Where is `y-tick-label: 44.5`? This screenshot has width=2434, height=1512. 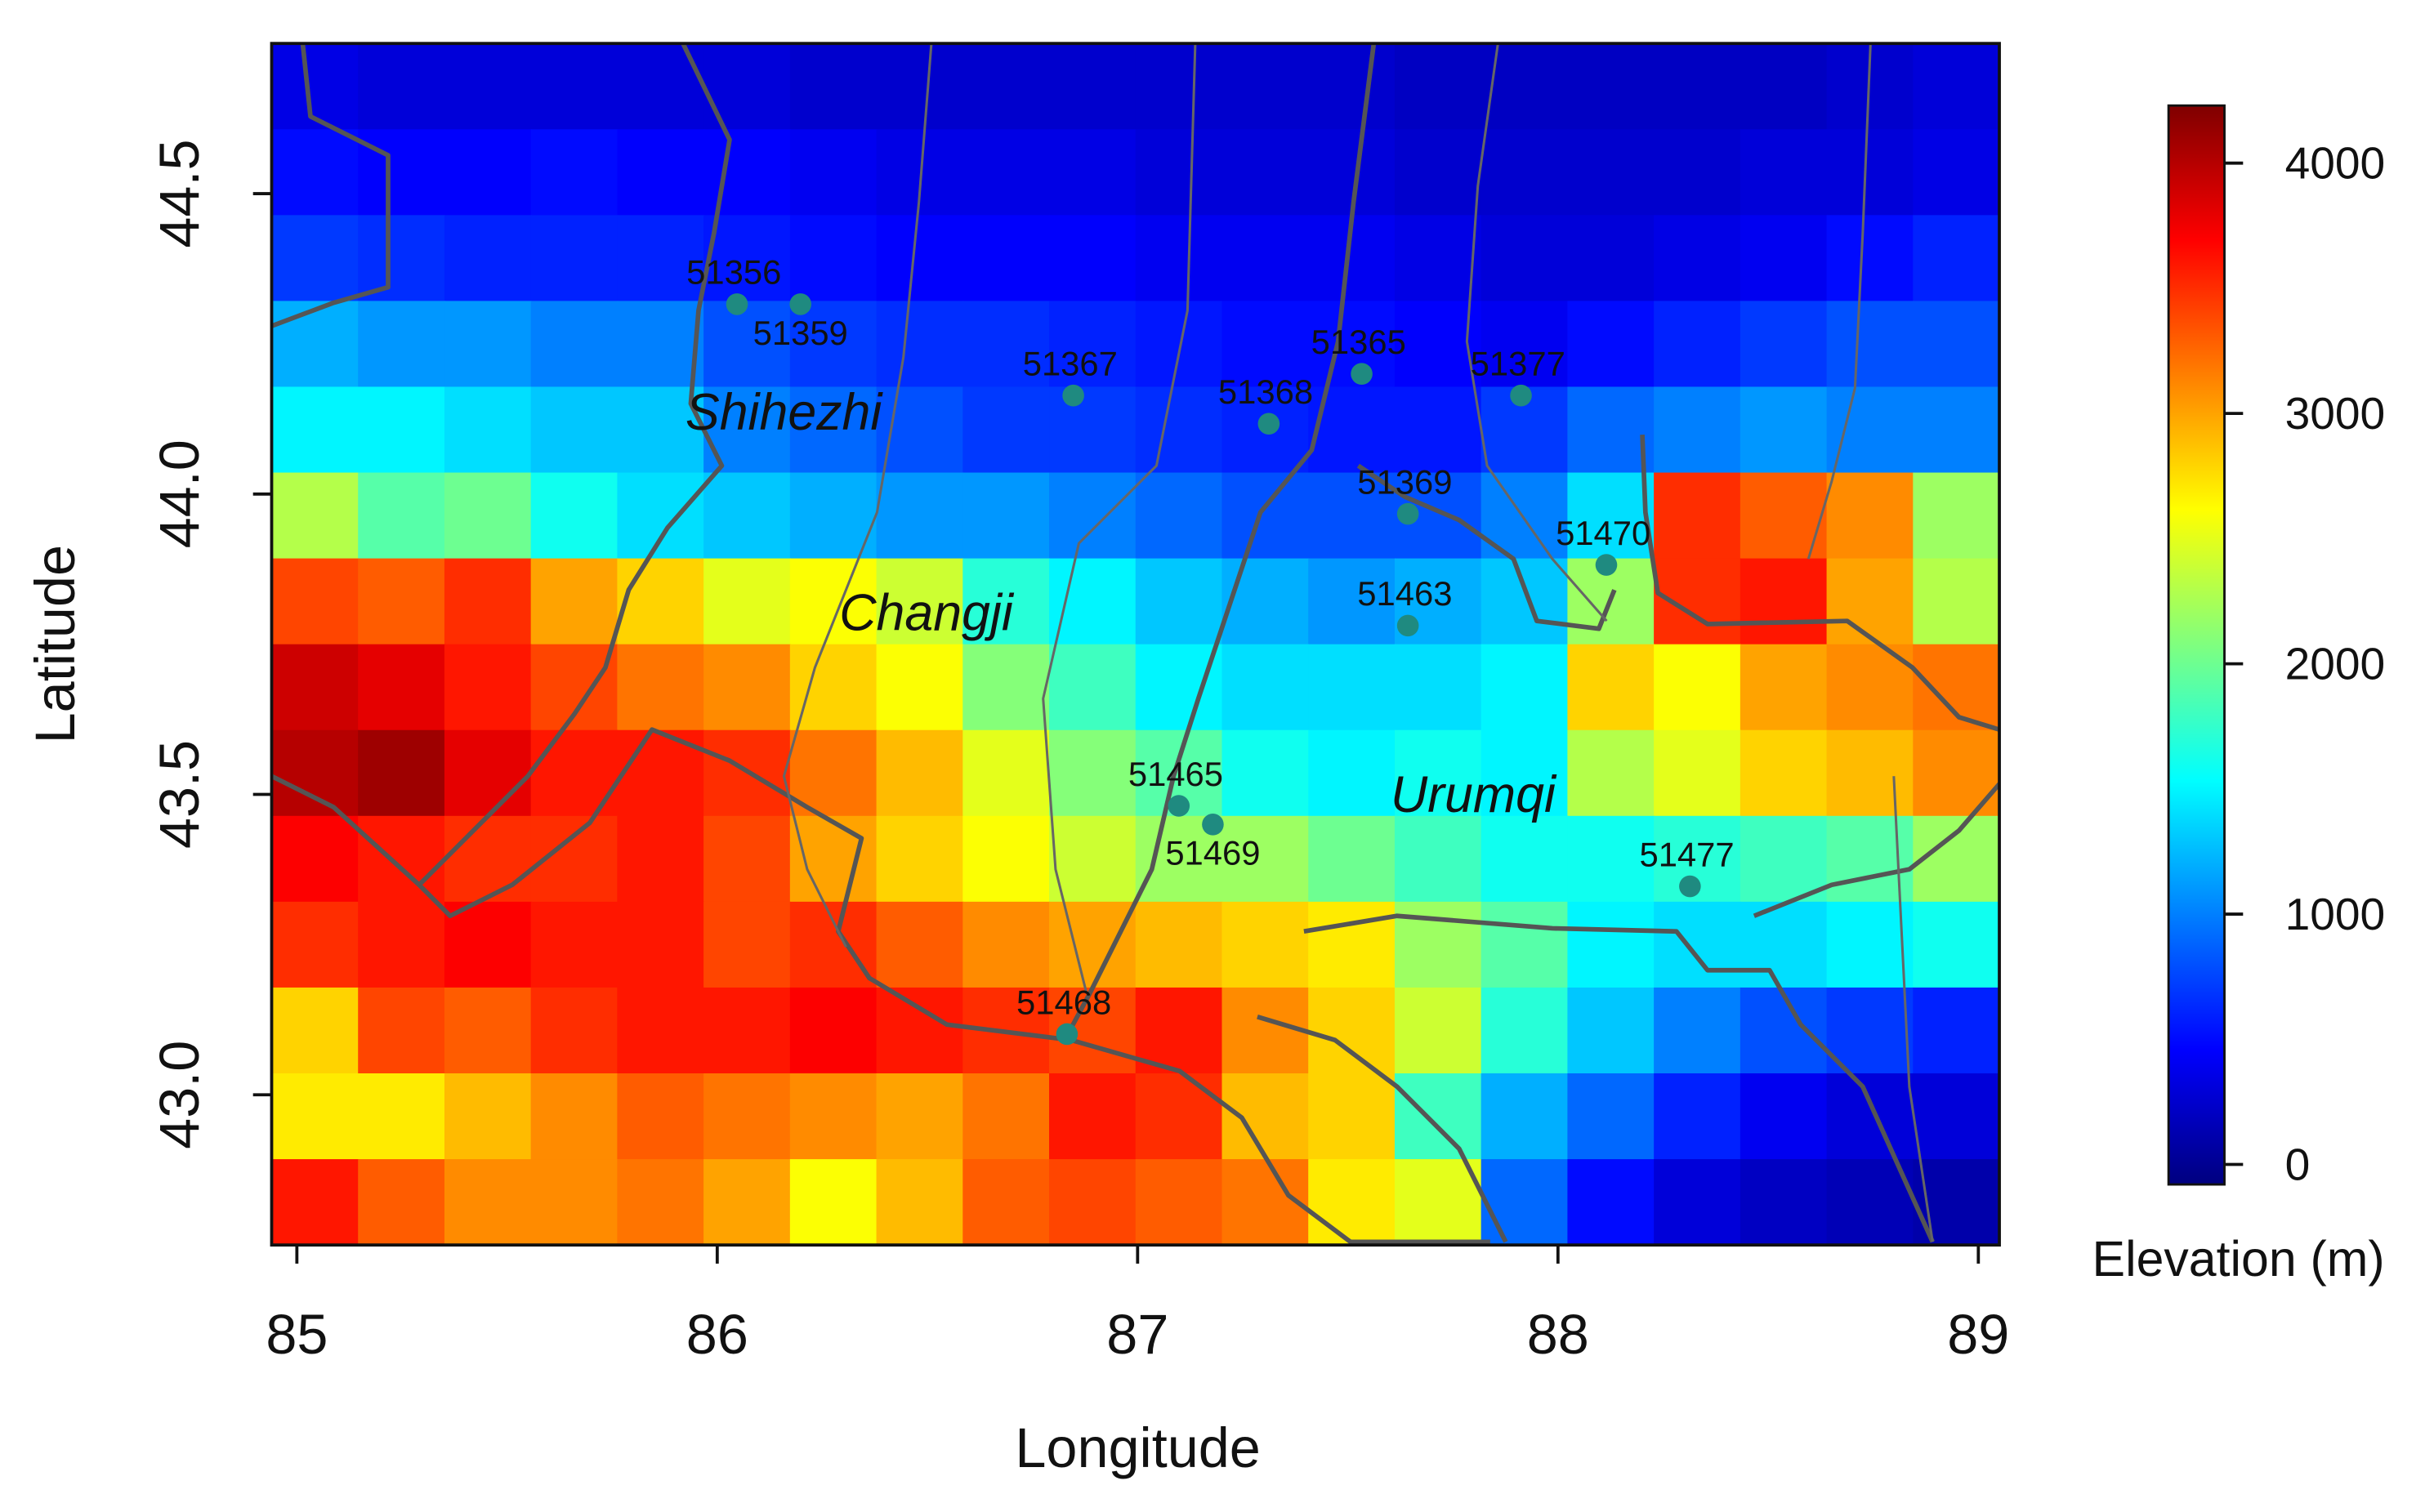 y-tick-label: 44.5 is located at coordinates (180, 194).